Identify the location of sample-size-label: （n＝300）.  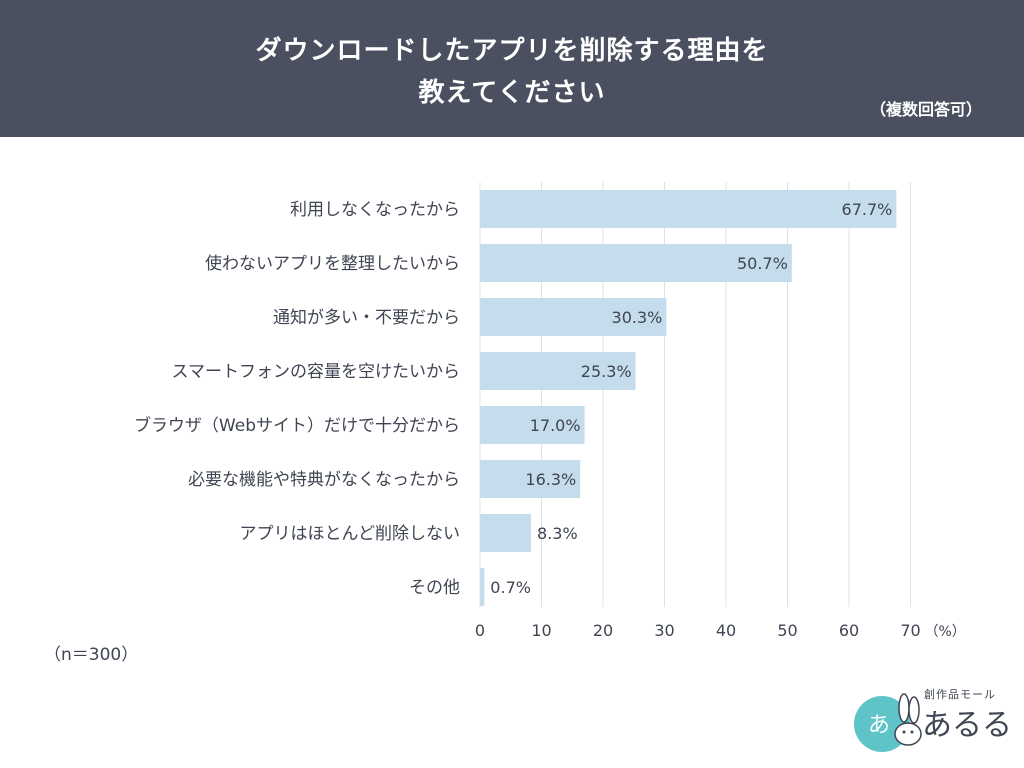
(91, 655).